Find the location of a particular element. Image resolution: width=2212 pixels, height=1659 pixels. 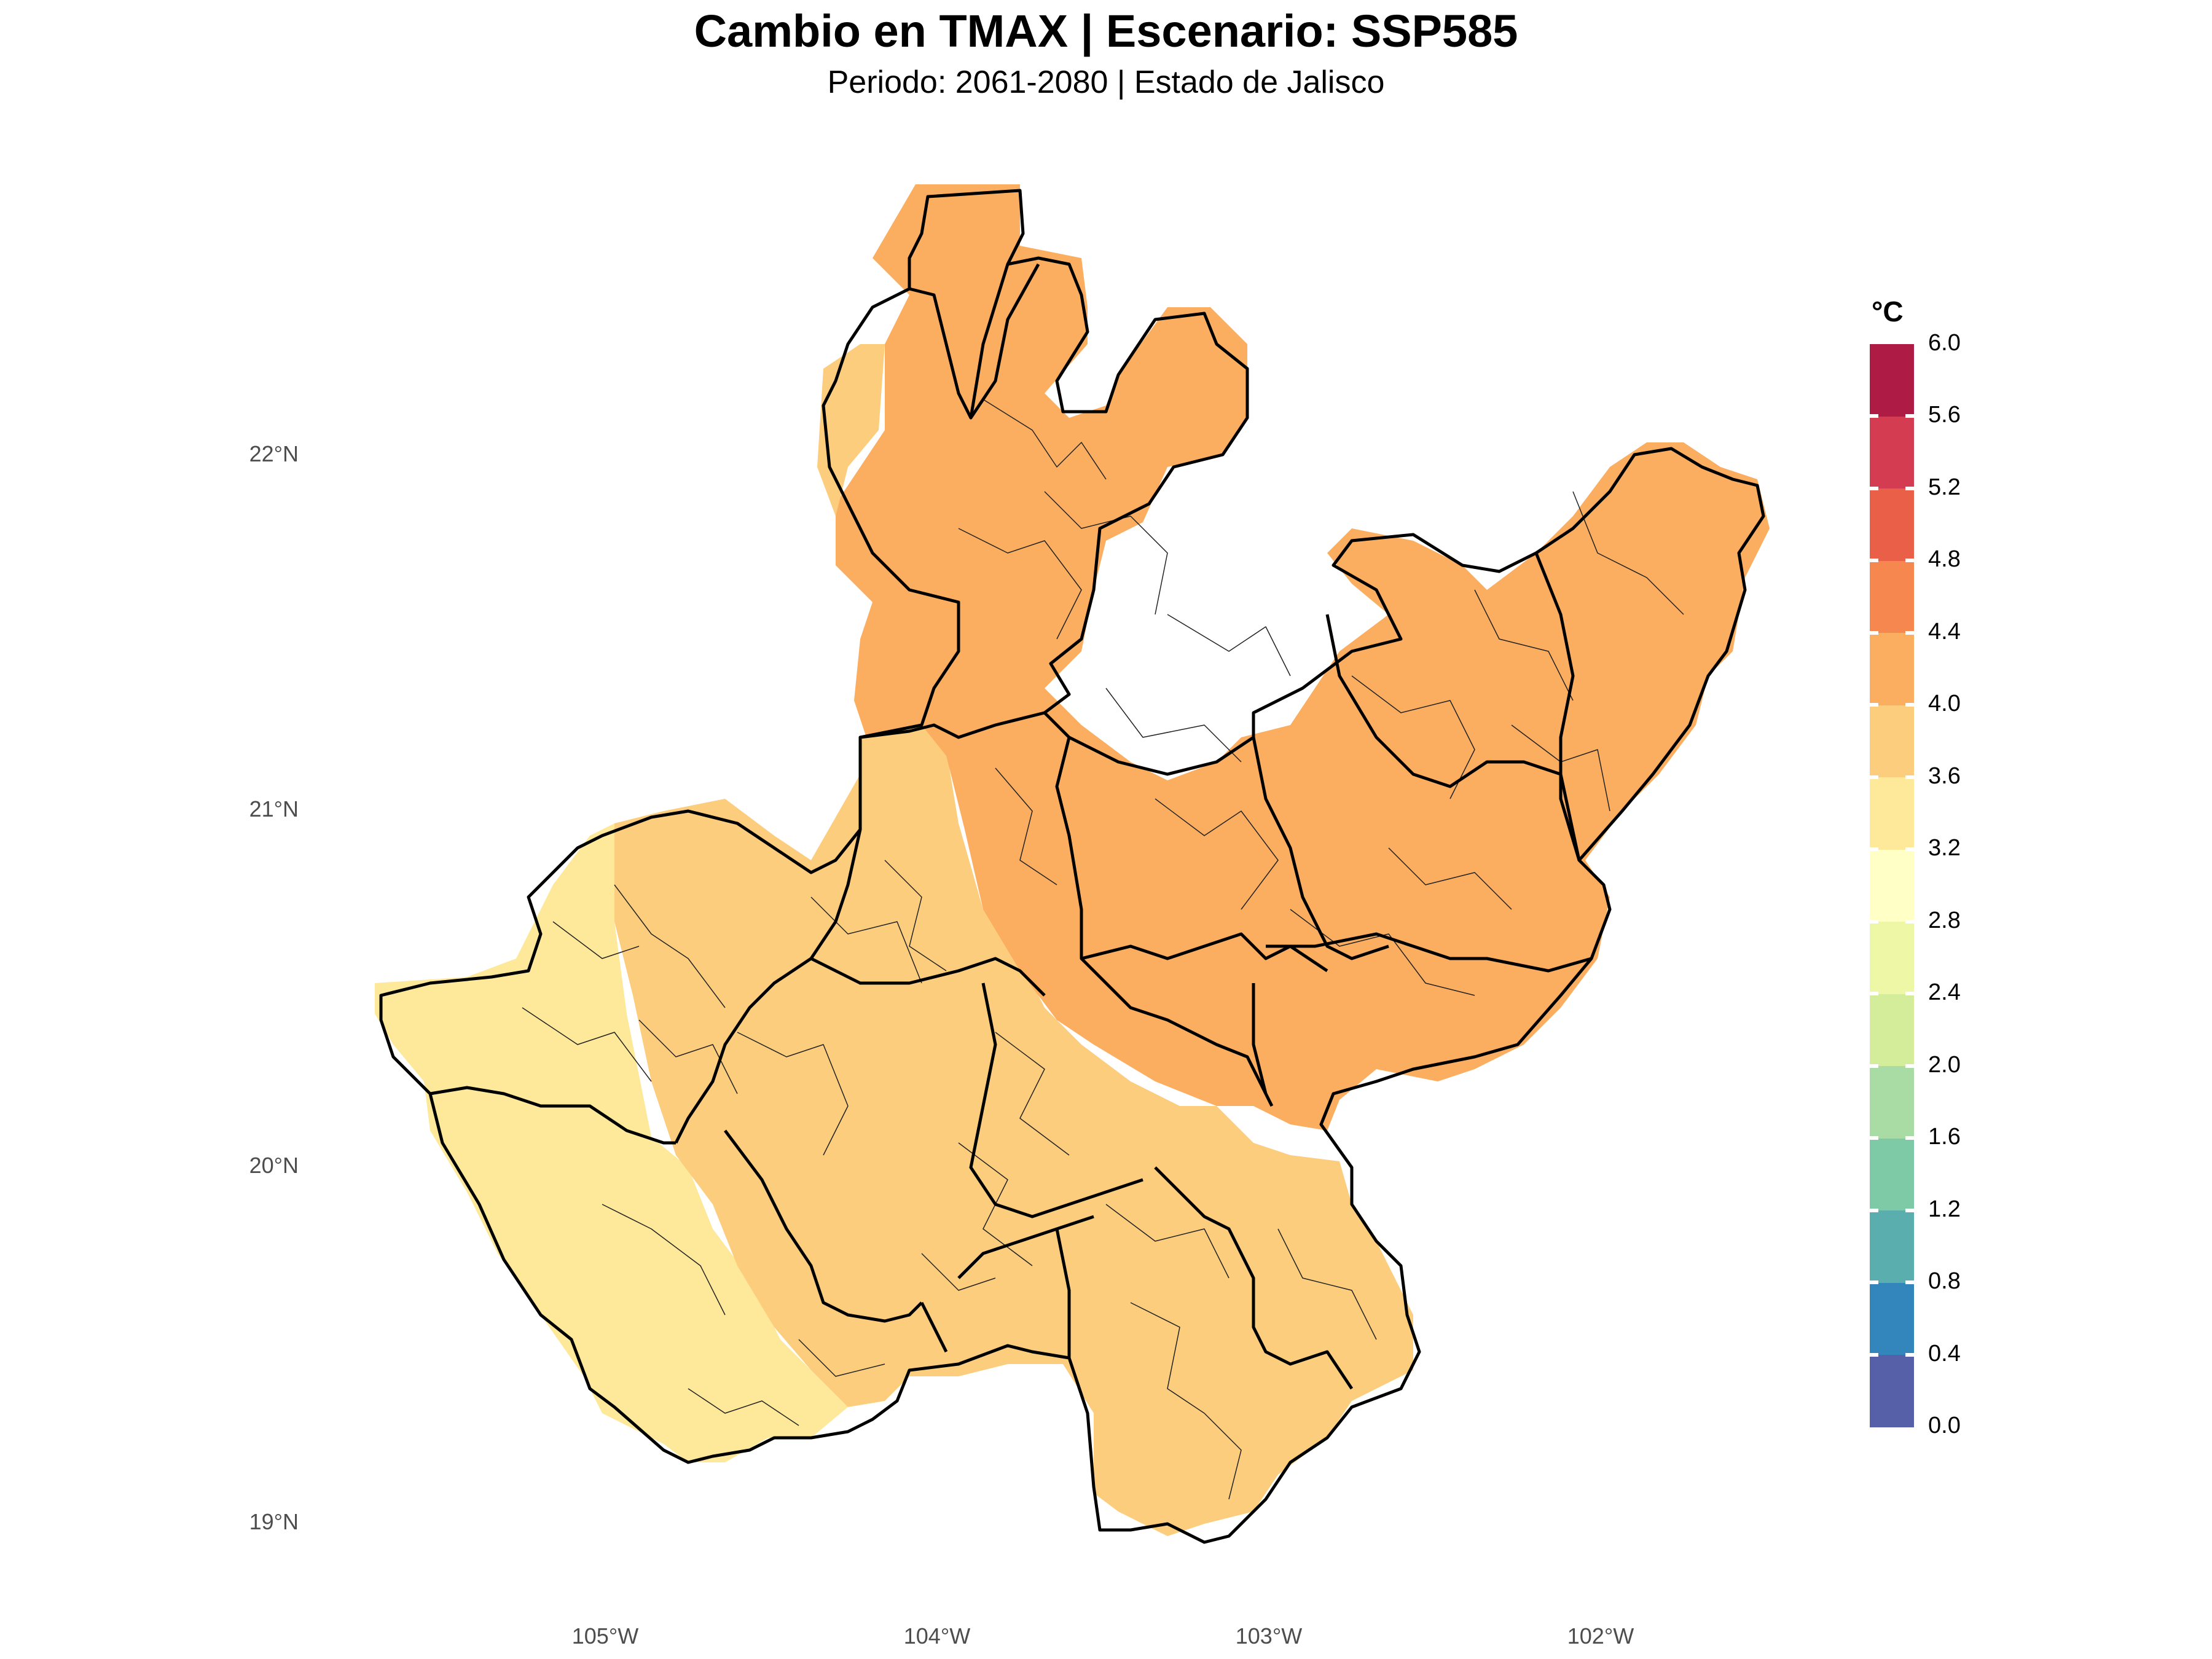

x-tick-102w: 102°W is located at coordinates (1600, 1636).